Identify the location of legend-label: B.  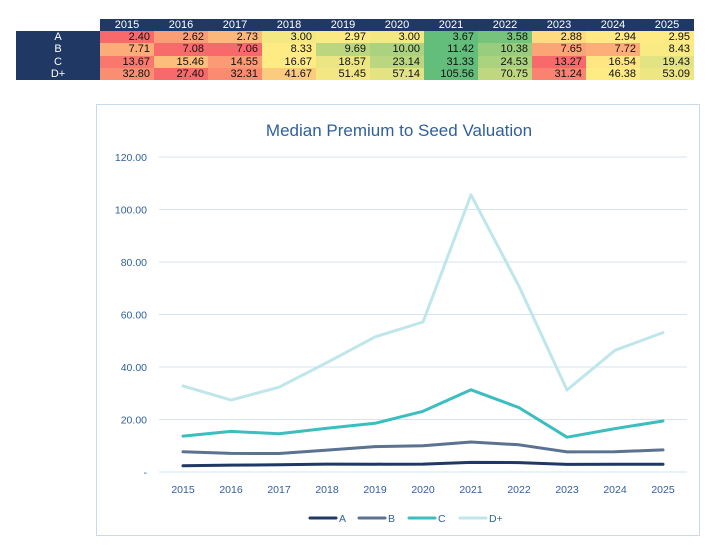
(391, 519).